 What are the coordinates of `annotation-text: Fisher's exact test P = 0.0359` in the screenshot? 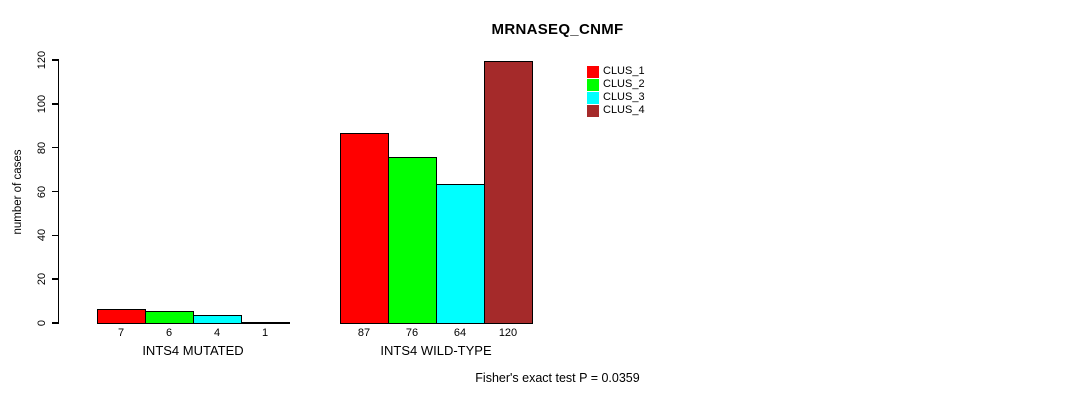 It's located at (557, 378).